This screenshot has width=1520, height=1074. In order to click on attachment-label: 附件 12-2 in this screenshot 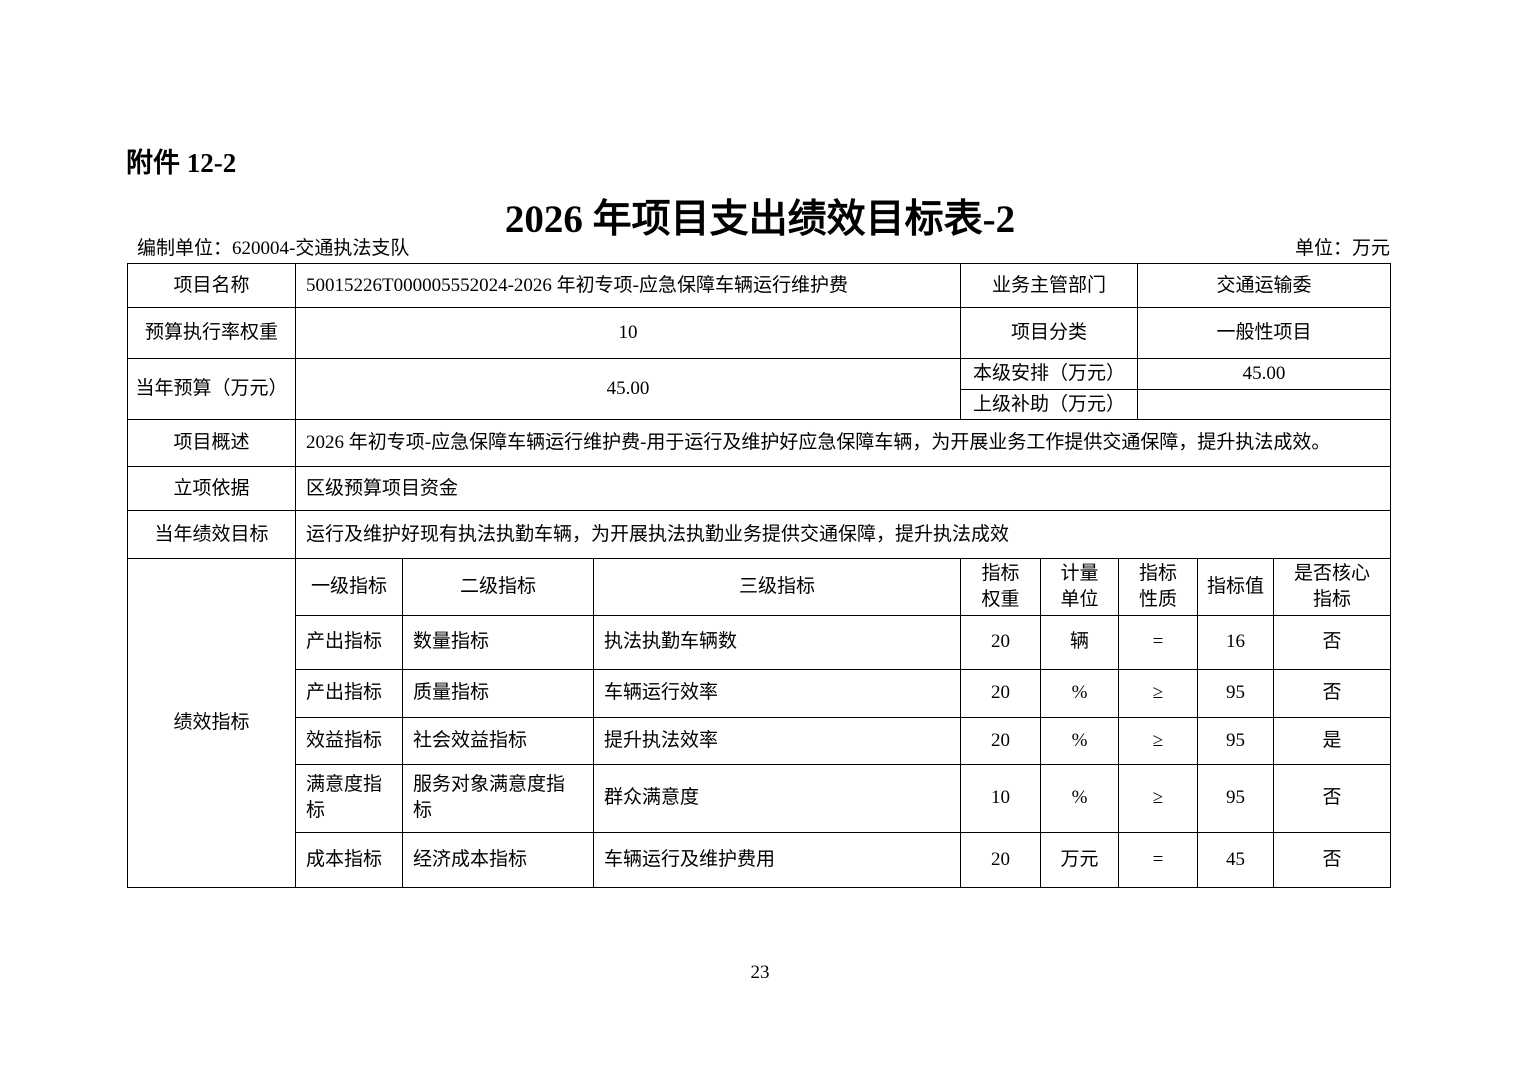, I will do `click(181, 163)`.